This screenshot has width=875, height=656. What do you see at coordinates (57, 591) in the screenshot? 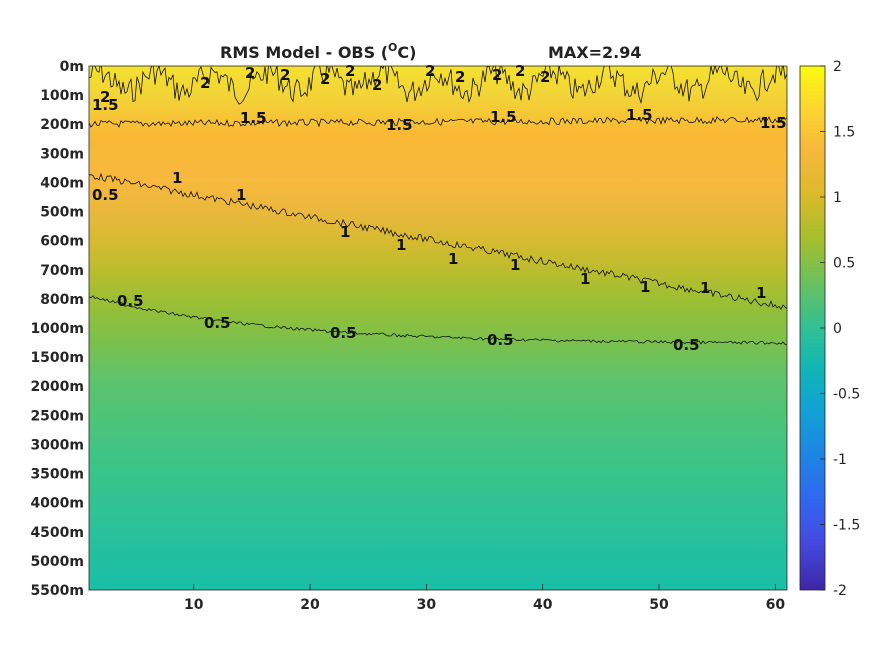
I see `y-tick-label: 5500m` at bounding box center [57, 591].